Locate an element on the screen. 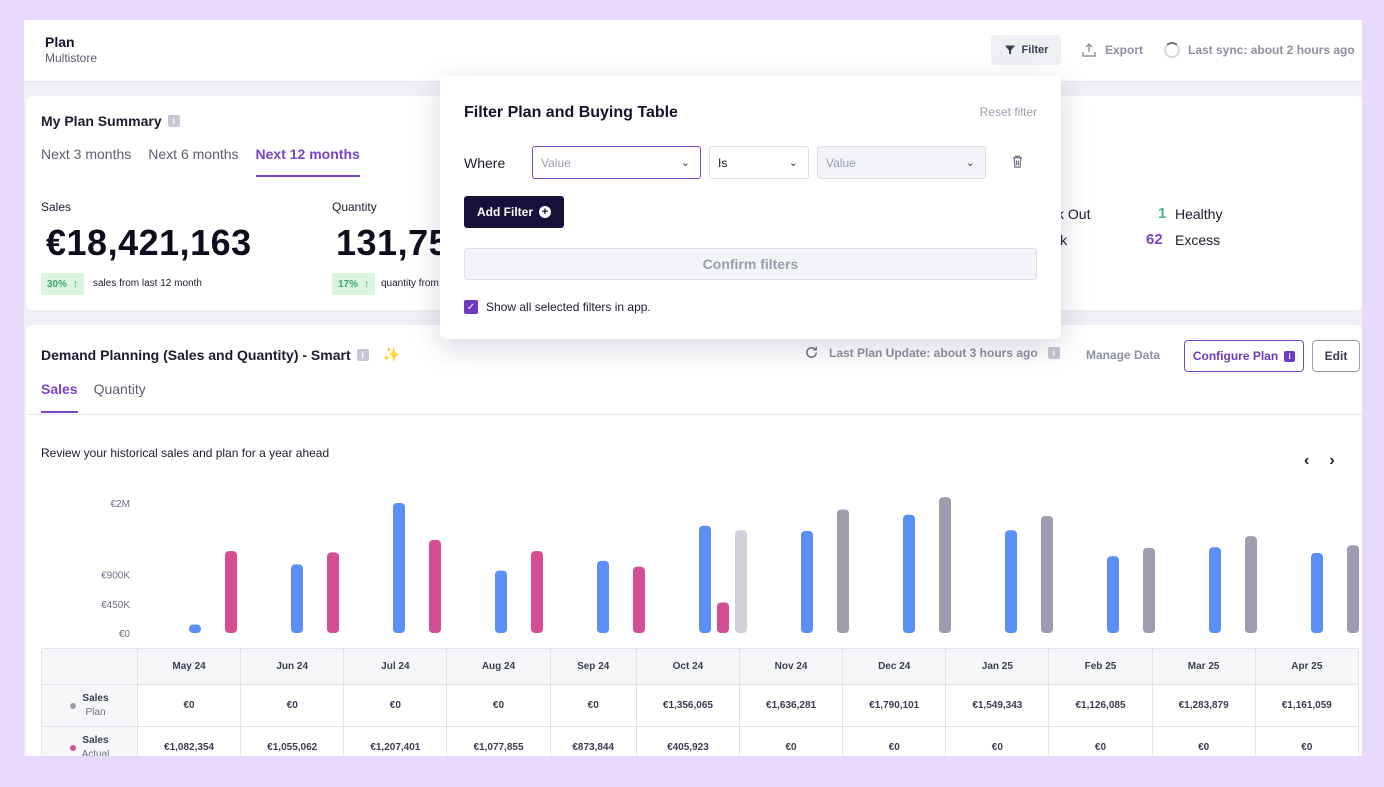 Image resolution: width=1384 pixels, height=787 pixels. tab-quantity: Quantity is located at coordinates (119, 389).